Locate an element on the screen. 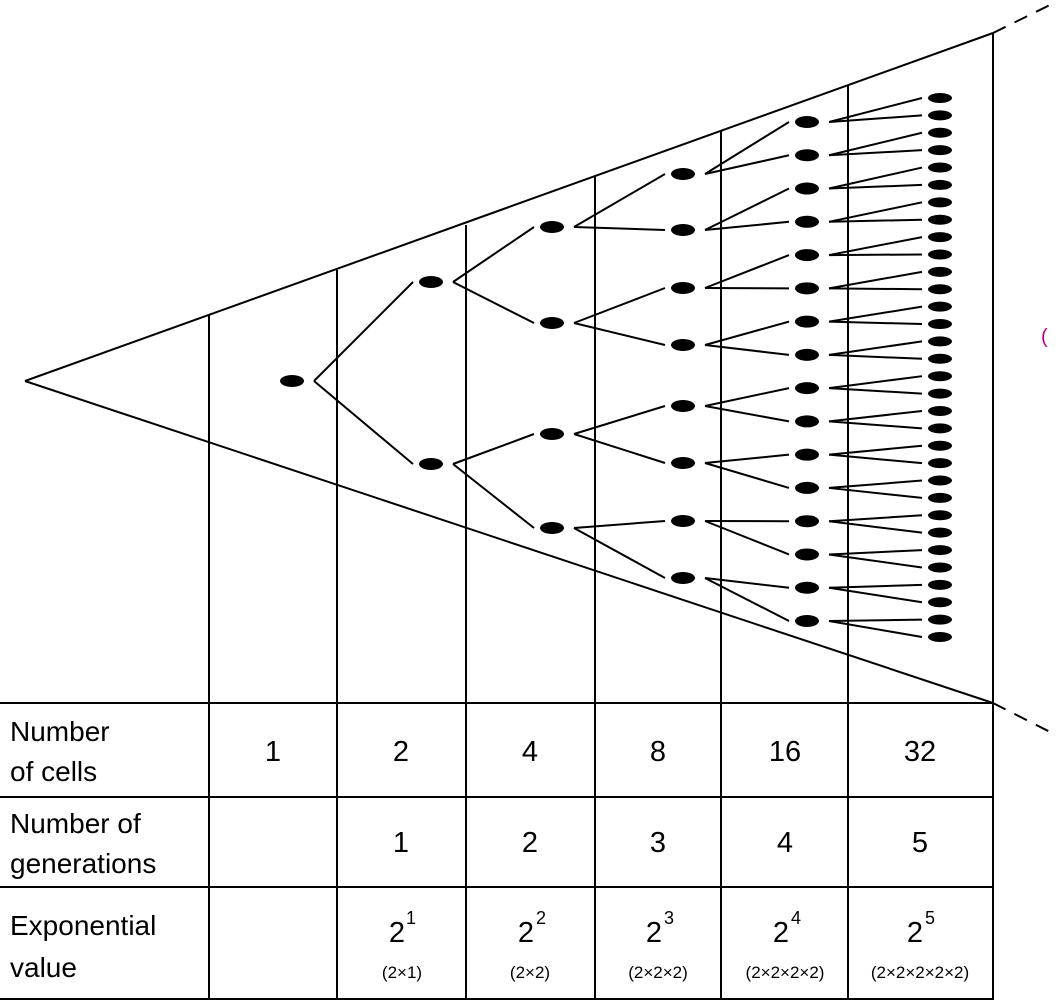 Image resolution: width=1056 pixels, height=1002 pixels. row-label-line-2: value is located at coordinates (43, 967).